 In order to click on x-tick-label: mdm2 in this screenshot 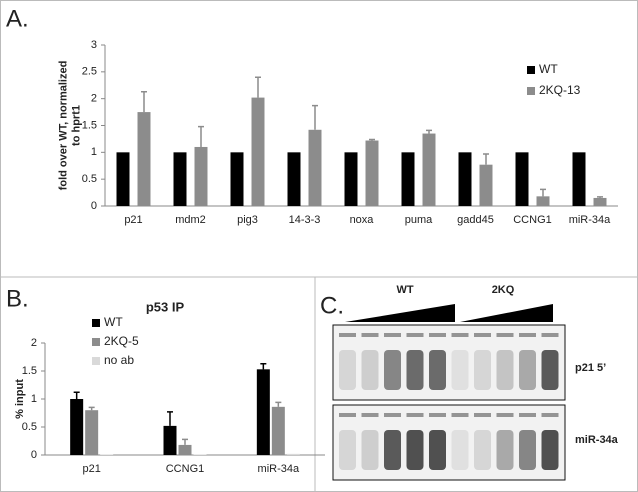, I will do `click(190, 220)`.